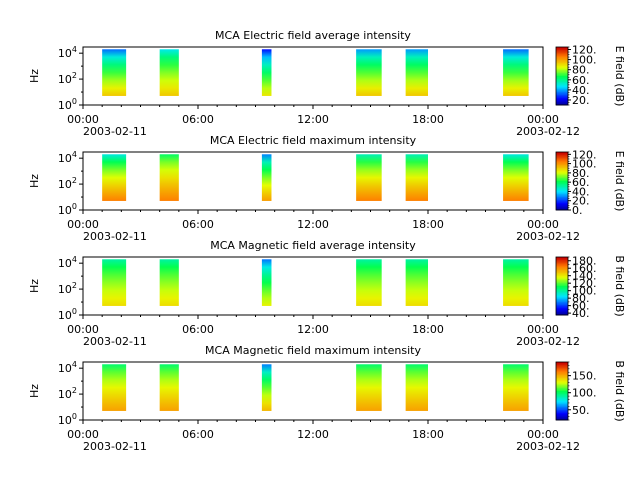 The height and width of the screenshot is (480, 640). Describe the element at coordinates (584, 50) in the screenshot. I see `colorbar-tick-label: 120.` at that location.